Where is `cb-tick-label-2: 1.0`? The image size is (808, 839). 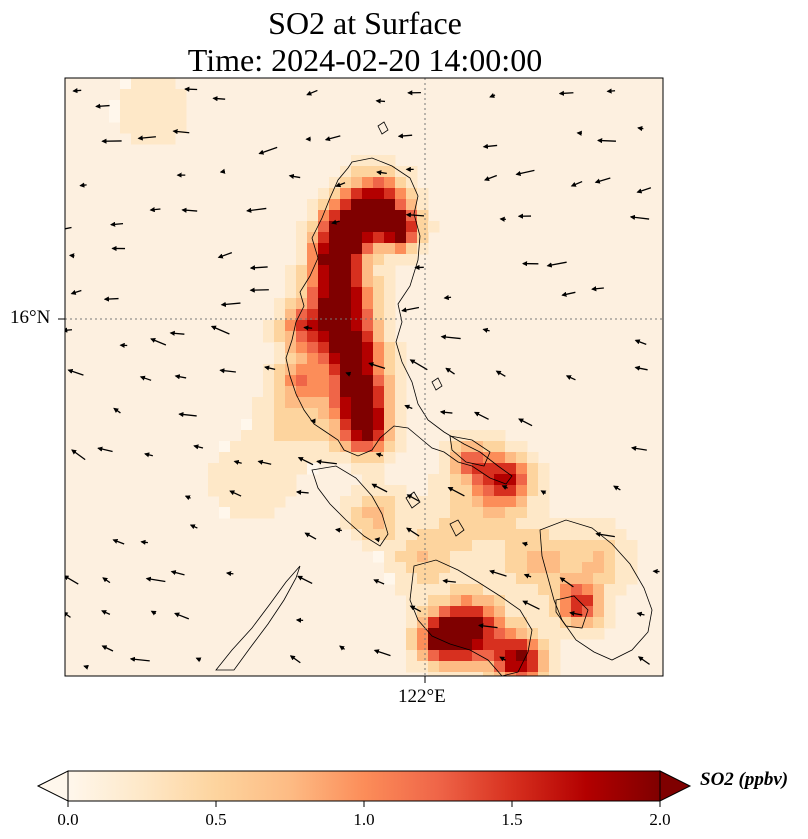
cb-tick-label-2: 1.0 is located at coordinates (364, 819).